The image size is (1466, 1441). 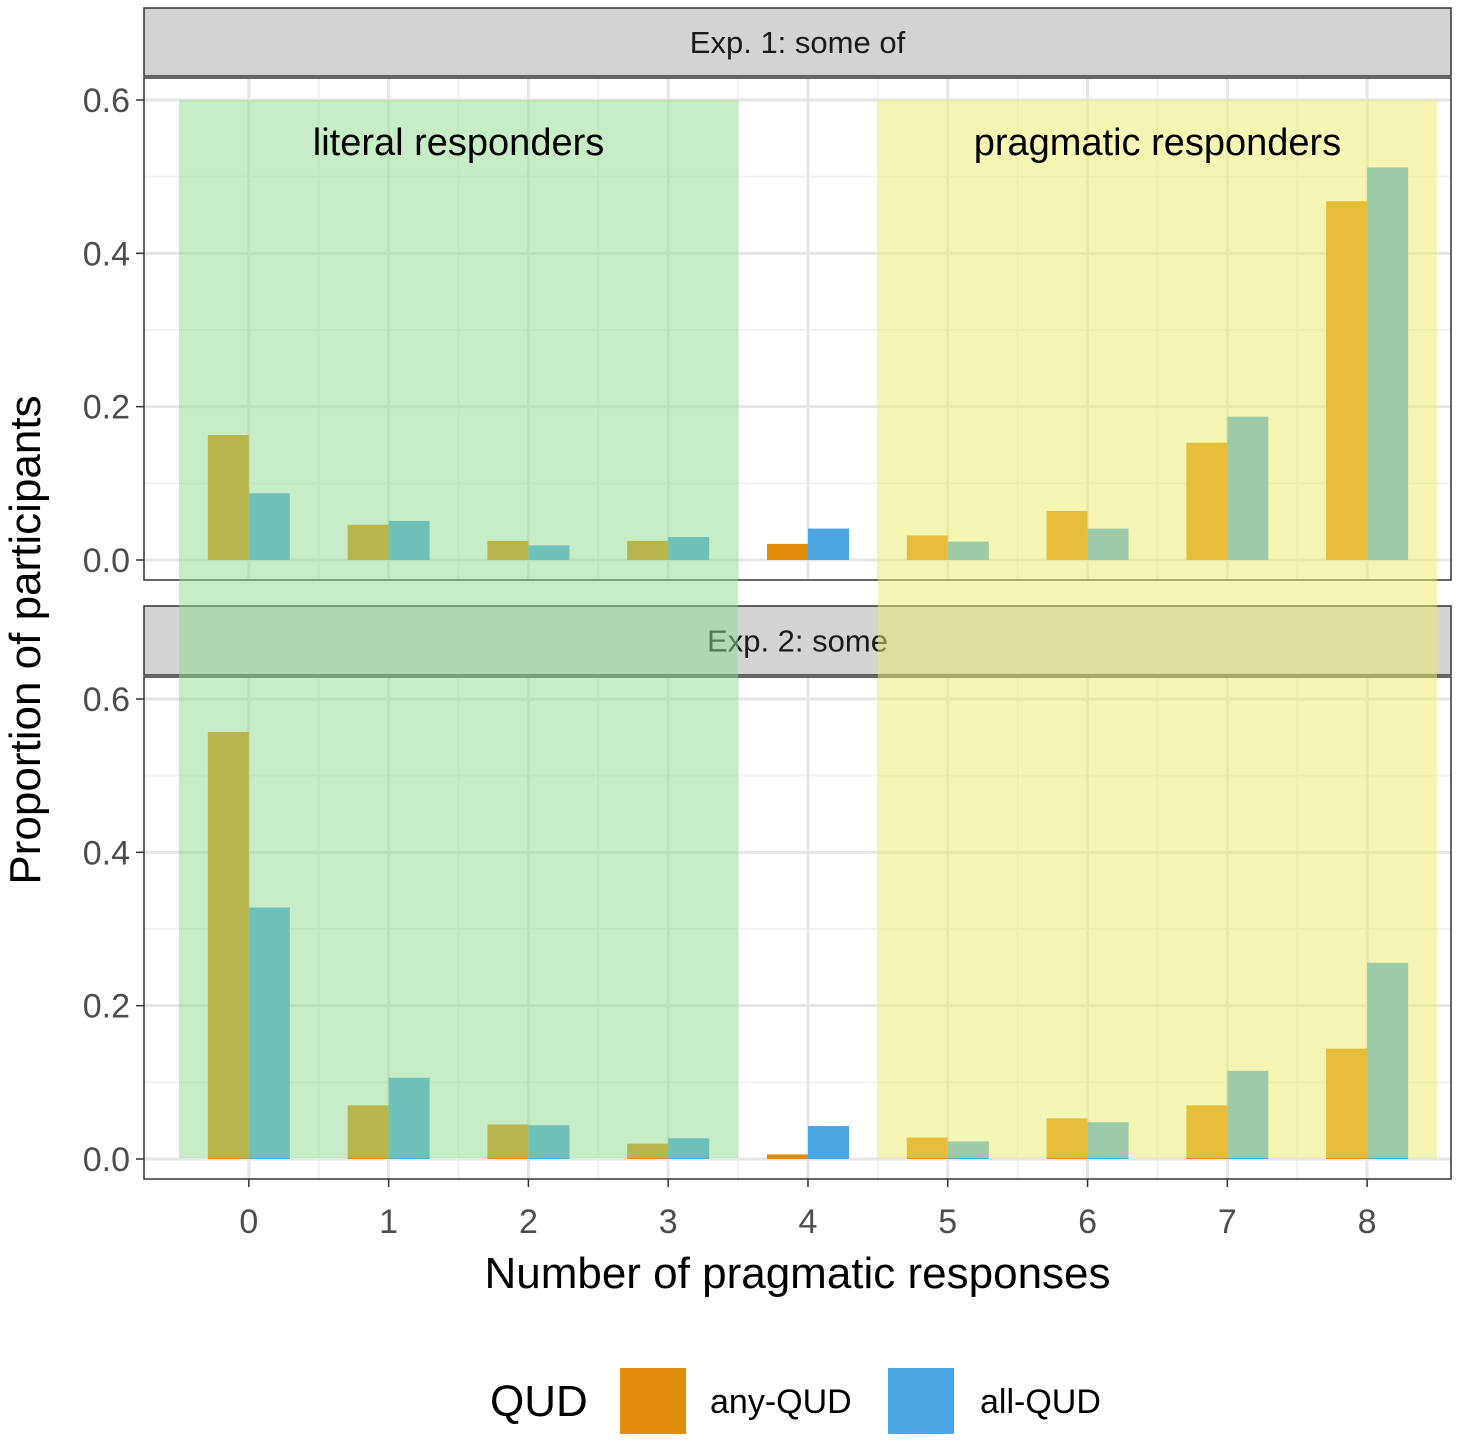 I want to click on legend-key-all-QUD, so click(x=921, y=1401).